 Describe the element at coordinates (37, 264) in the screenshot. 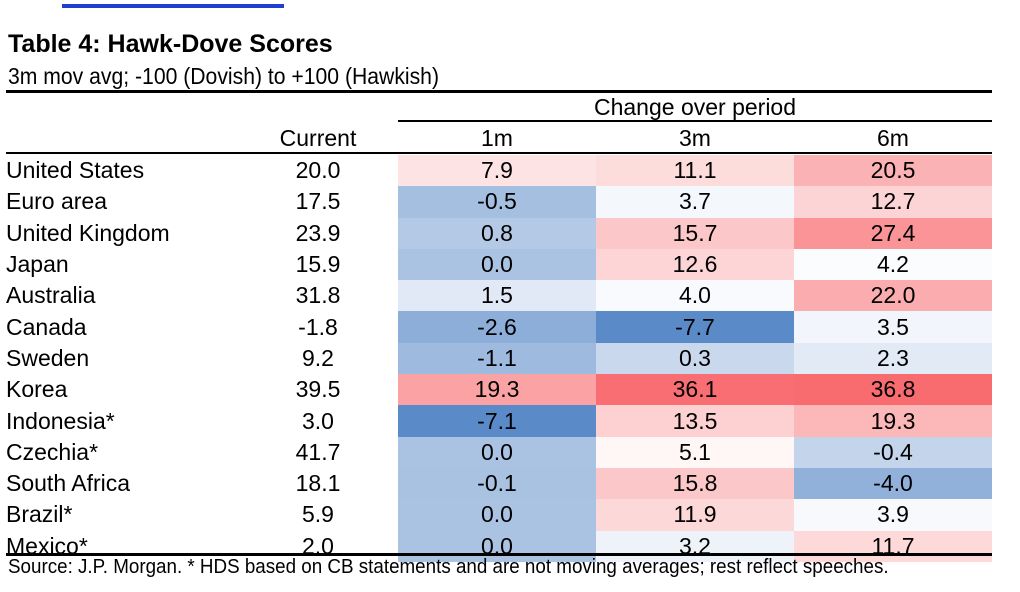

I see `country-cell: Japan` at that location.